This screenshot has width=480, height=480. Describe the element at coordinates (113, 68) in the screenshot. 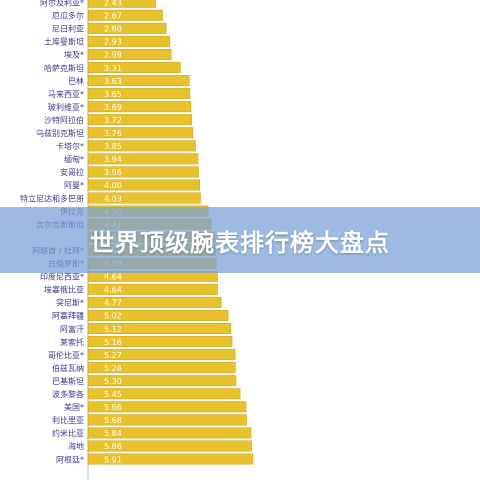

I see `value-label: 3.31` at that location.